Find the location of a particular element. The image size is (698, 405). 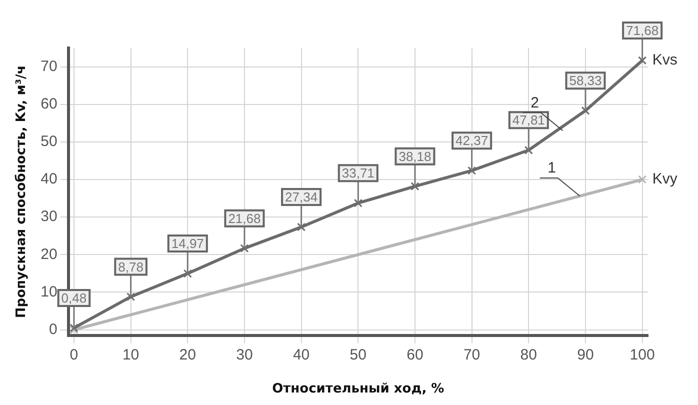

x-tick-label: 60 is located at coordinates (415, 355).